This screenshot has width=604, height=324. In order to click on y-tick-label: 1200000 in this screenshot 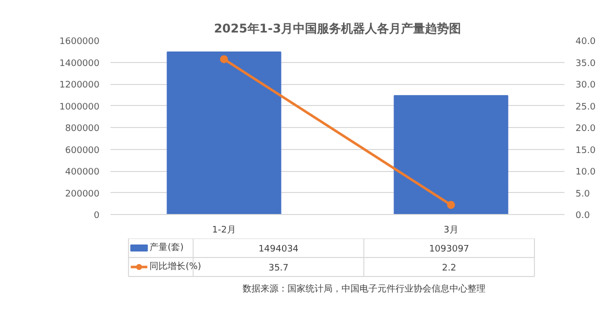, I will do `click(79, 85)`.